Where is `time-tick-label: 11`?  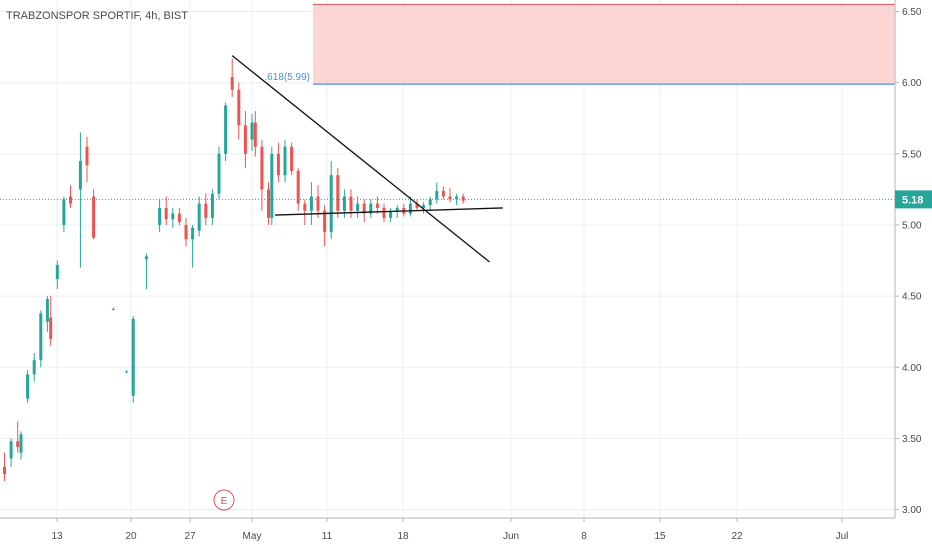 time-tick-label: 11 is located at coordinates (327, 536).